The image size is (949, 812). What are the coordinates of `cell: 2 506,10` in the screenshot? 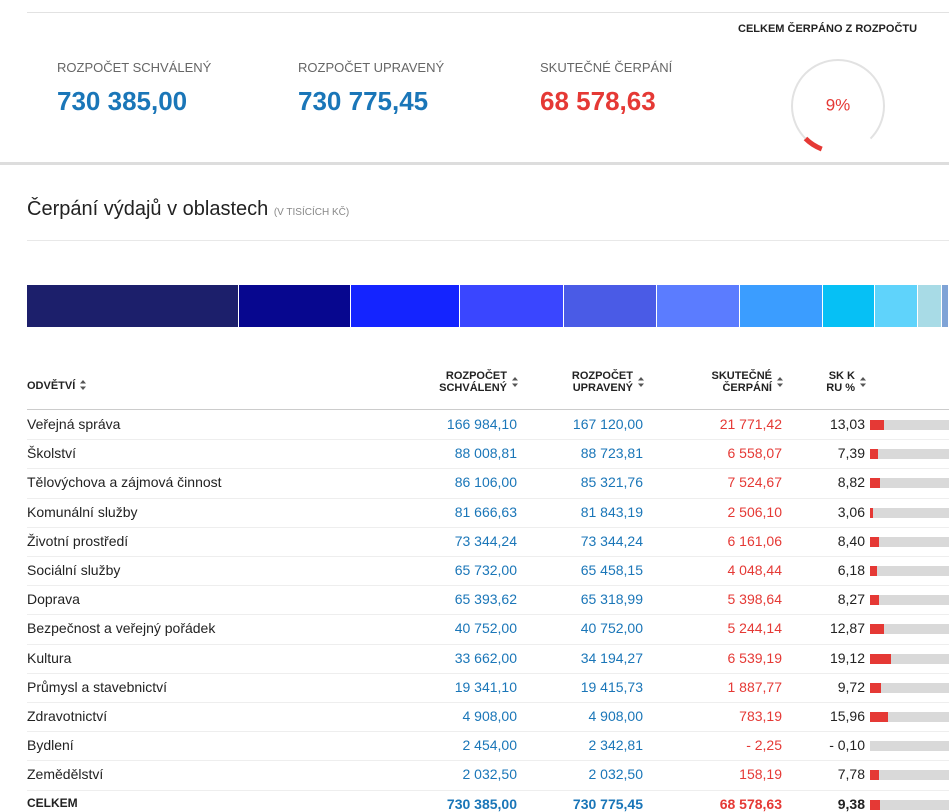 It's located at (755, 511).